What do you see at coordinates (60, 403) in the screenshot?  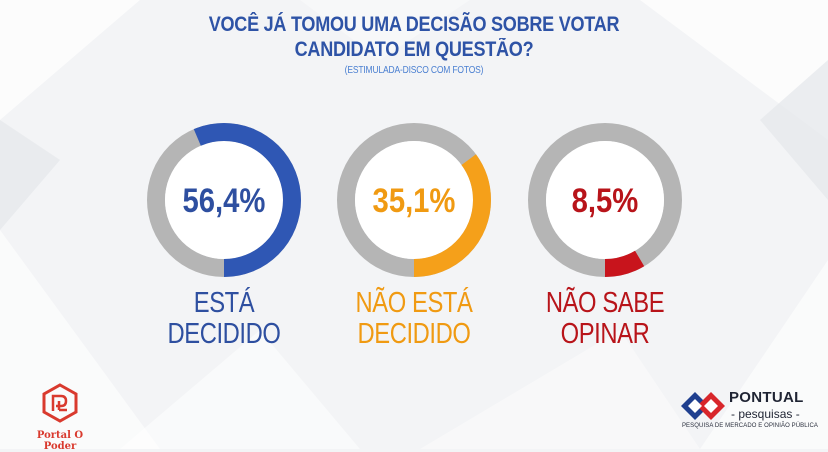 I see `portal-o-poder-icon` at bounding box center [60, 403].